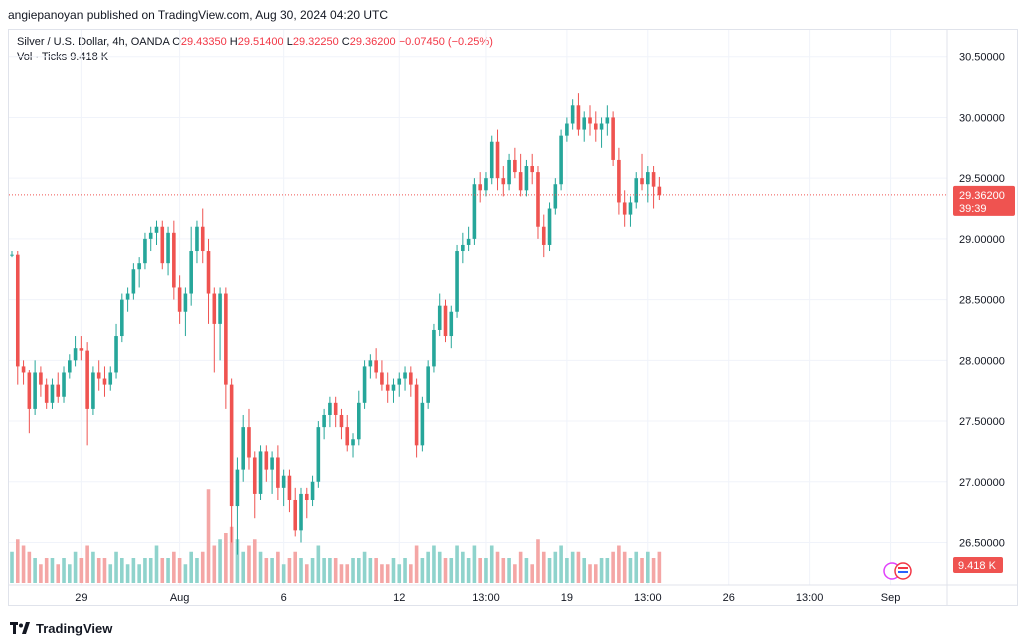 The width and height of the screenshot is (1024, 643). Describe the element at coordinates (903, 572) in the screenshot. I see `flag-stripe-icon` at that location.